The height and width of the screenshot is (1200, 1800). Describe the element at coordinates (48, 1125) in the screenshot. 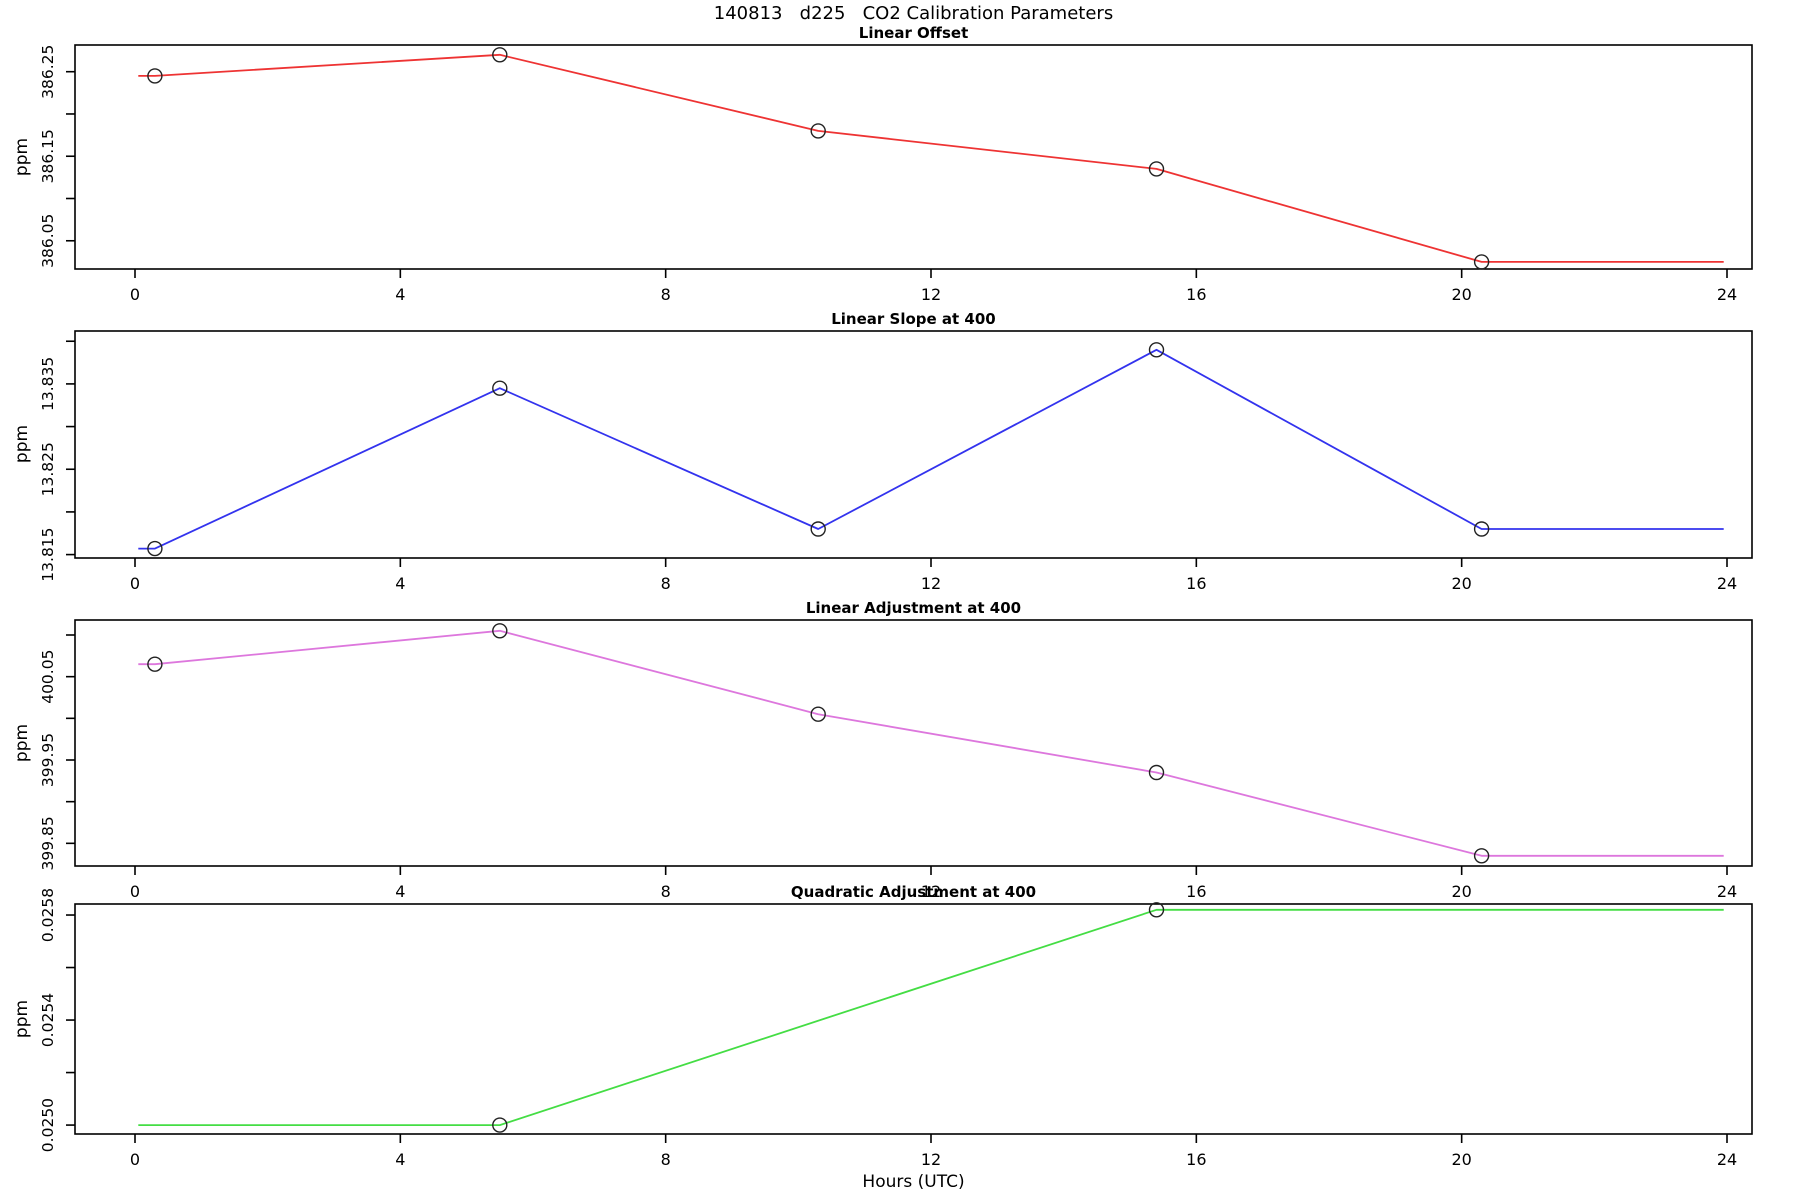

I see `y-tick-label: 0.0250` at that location.